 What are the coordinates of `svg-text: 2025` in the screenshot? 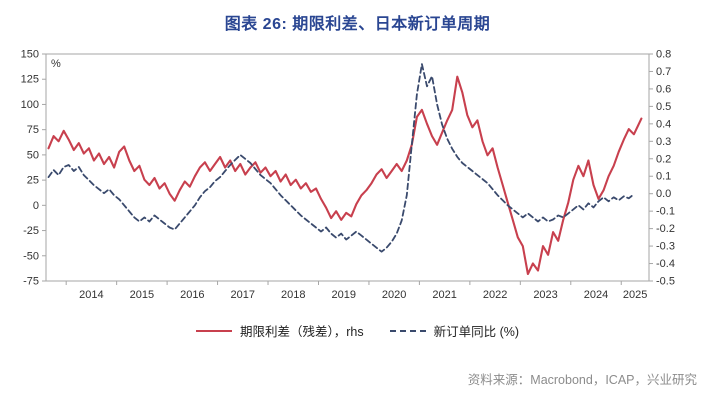 It's located at (635, 295).